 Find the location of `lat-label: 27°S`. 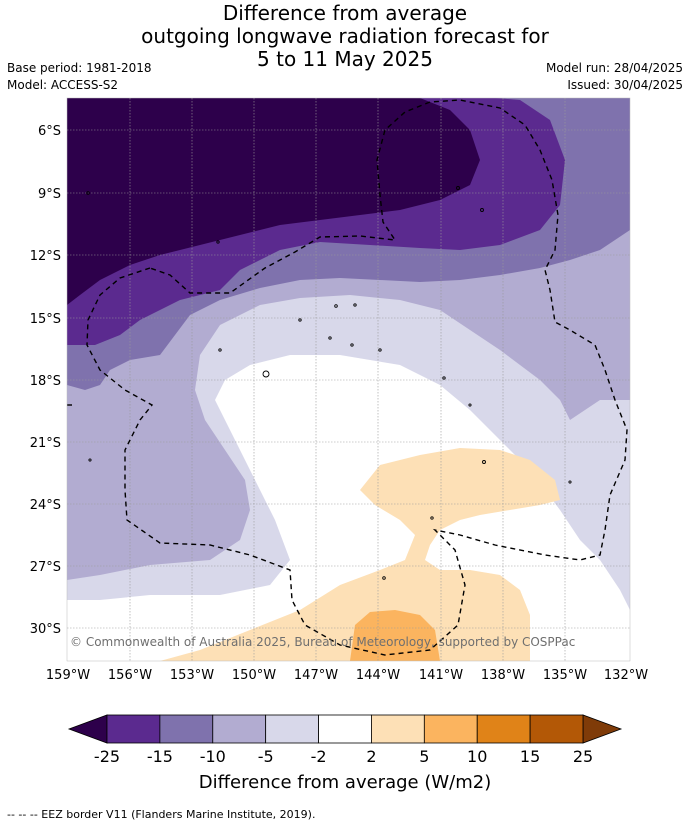

lat-label: 27°S is located at coordinates (45, 567).